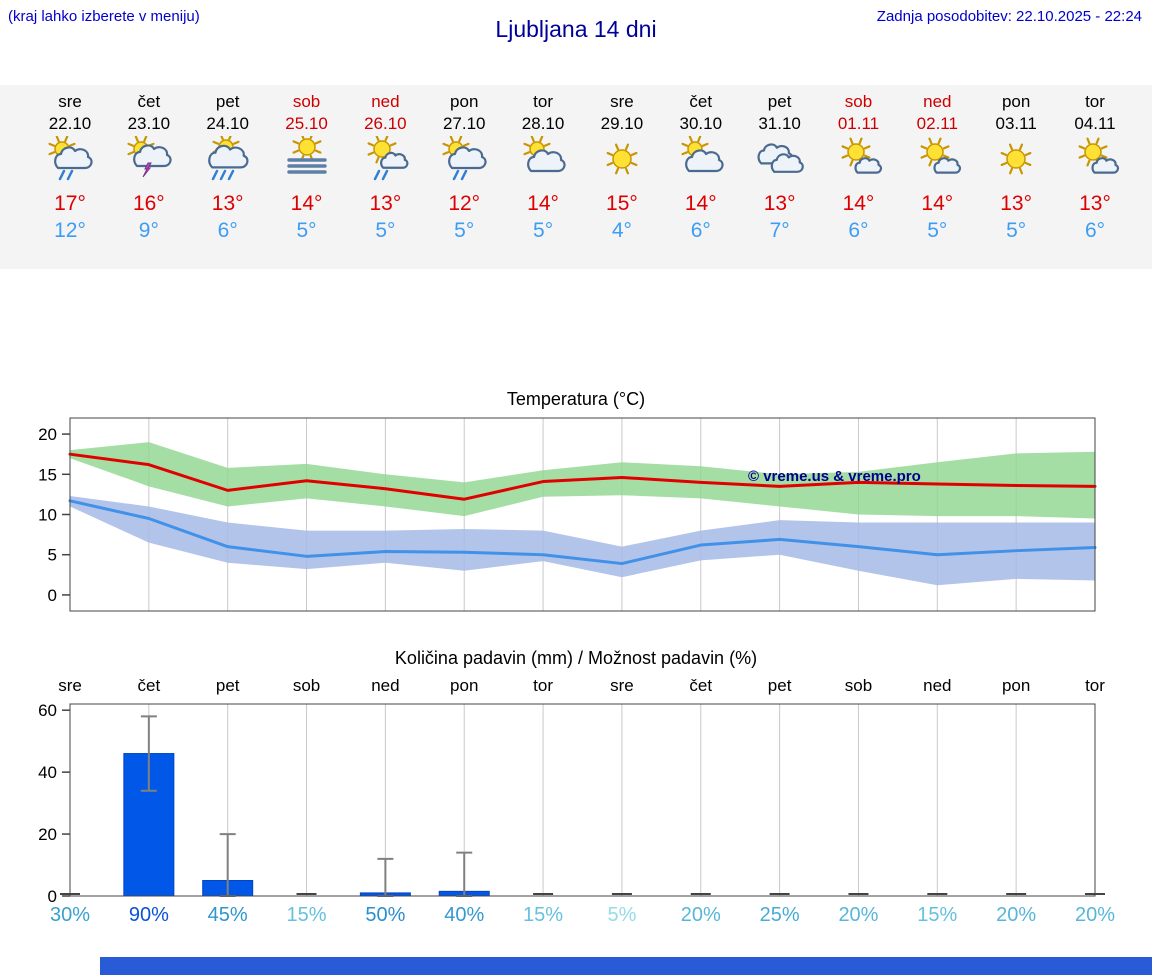  Describe the element at coordinates (464, 915) in the screenshot. I see `precip-probability: 40%` at that location.